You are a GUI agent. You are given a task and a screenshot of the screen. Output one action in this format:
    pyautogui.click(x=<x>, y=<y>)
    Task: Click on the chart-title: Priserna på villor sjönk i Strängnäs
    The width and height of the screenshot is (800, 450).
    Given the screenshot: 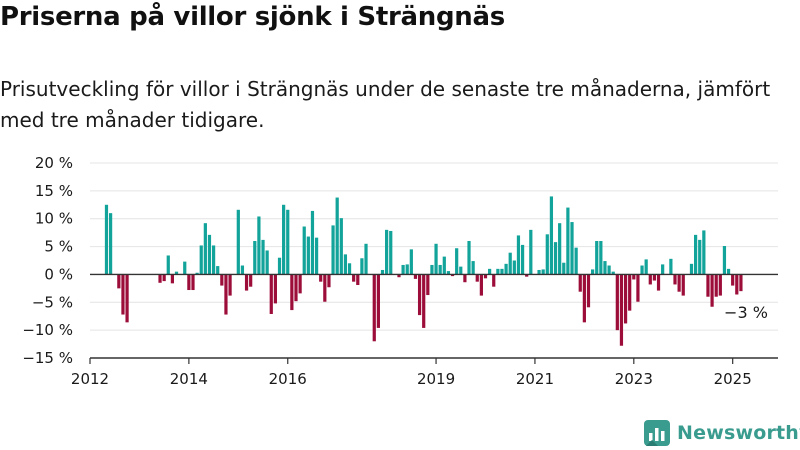 What is the action you would take?
    pyautogui.click(x=252, y=17)
    